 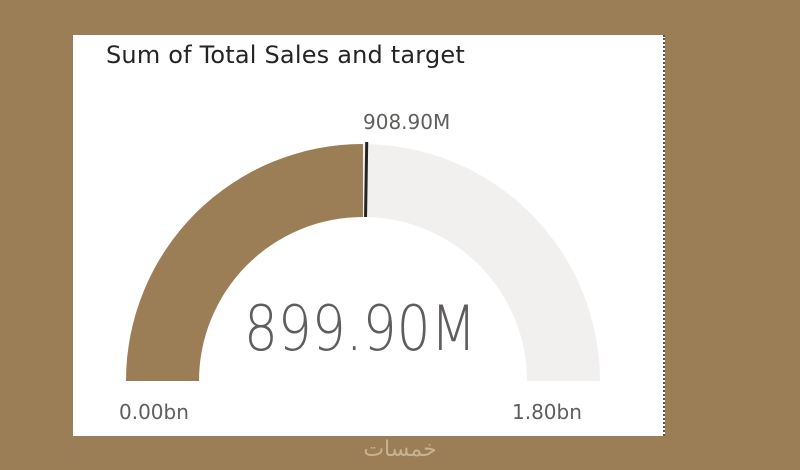 I want to click on visual-title: Sum of Total Sales and target, so click(x=285, y=55).